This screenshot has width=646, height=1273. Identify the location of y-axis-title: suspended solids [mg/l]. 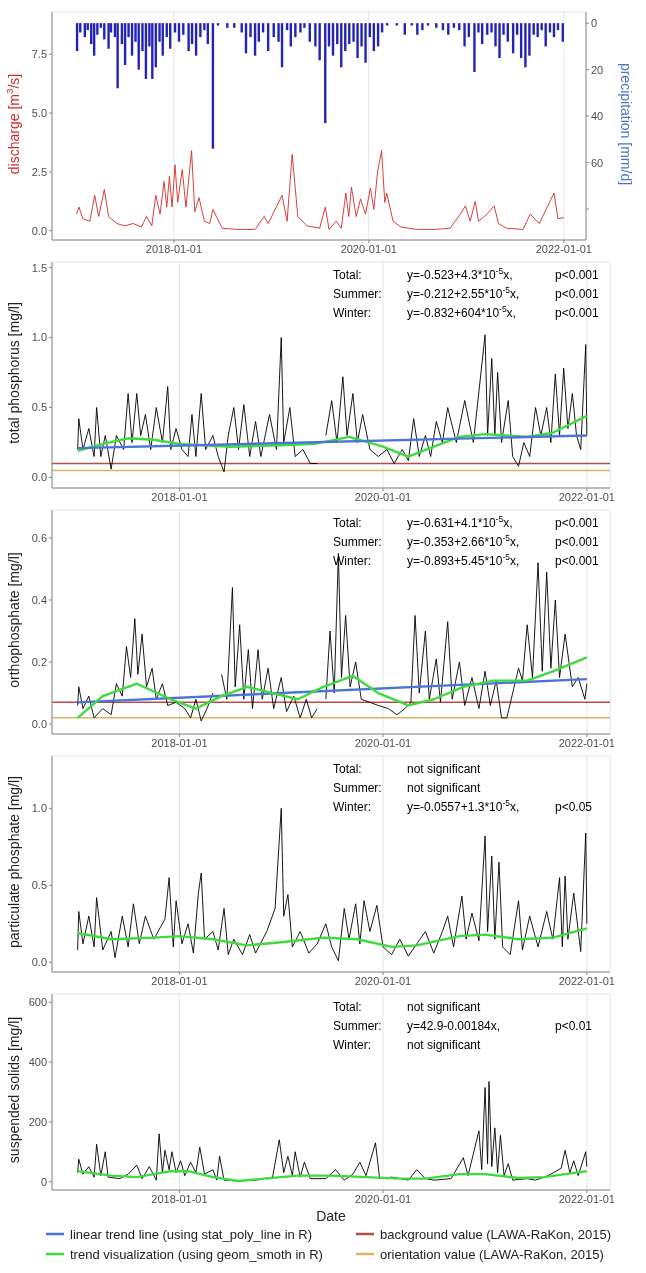
(14, 1090).